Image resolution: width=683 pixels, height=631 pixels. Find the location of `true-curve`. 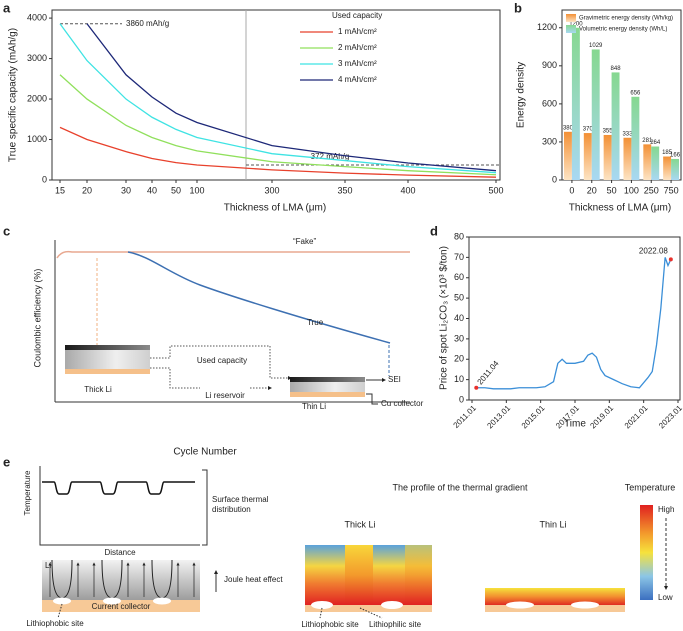

true-curve is located at coordinates (259, 297).